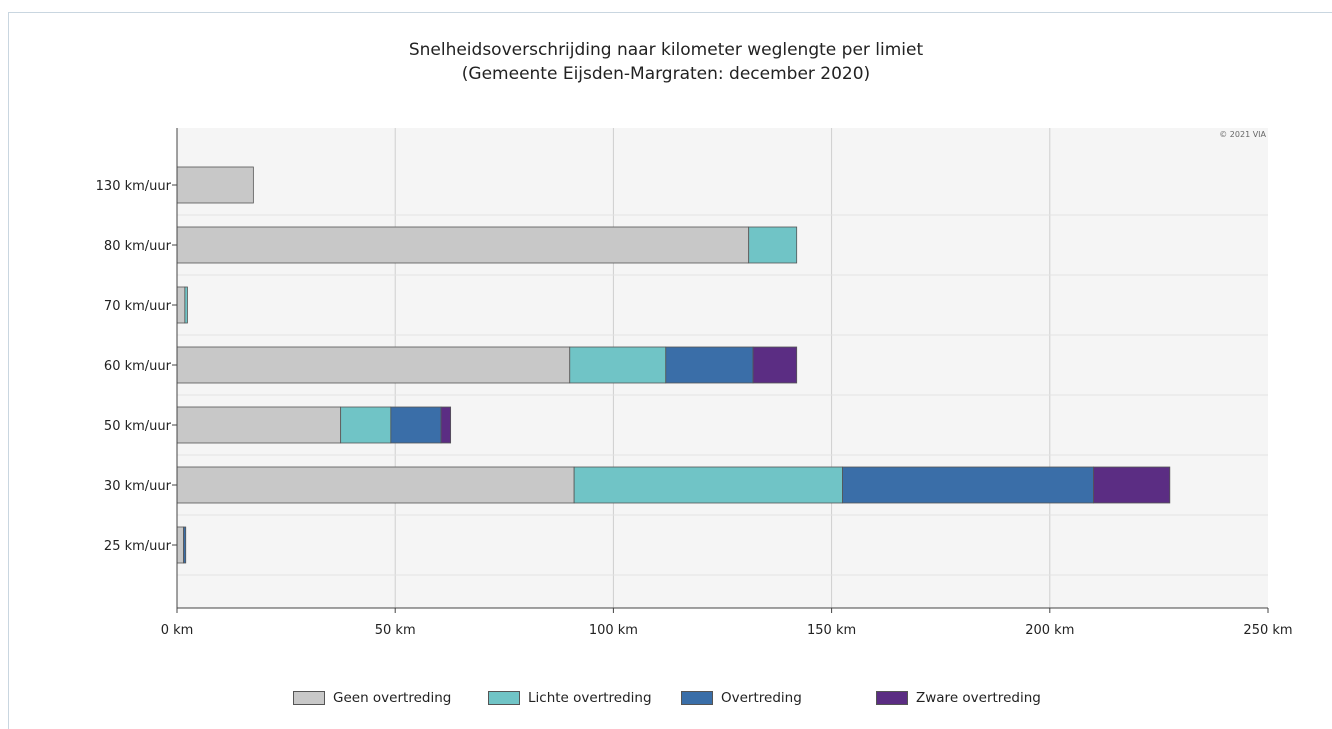 This screenshot has width=1332, height=729. Describe the element at coordinates (138, 426) in the screenshot. I see `y-tick-label: 50 km/uur` at that location.